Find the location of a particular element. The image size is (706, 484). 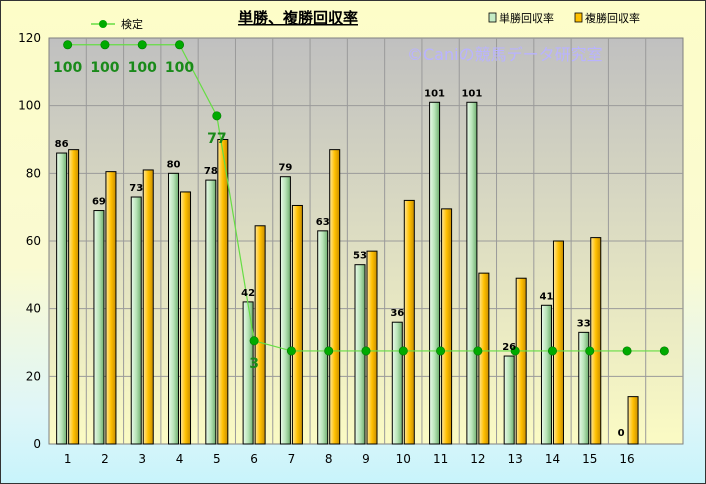

bar-data-label: 63 is located at coordinates (323, 222).